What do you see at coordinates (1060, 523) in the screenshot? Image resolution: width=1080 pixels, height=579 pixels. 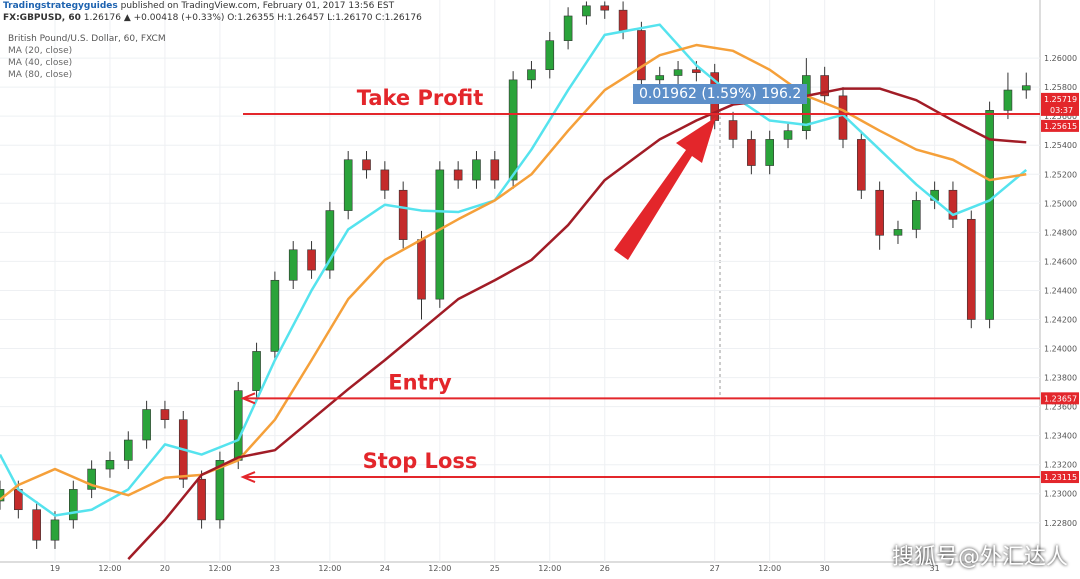 I see `y-tick-label: 1.22800` at bounding box center [1060, 523].